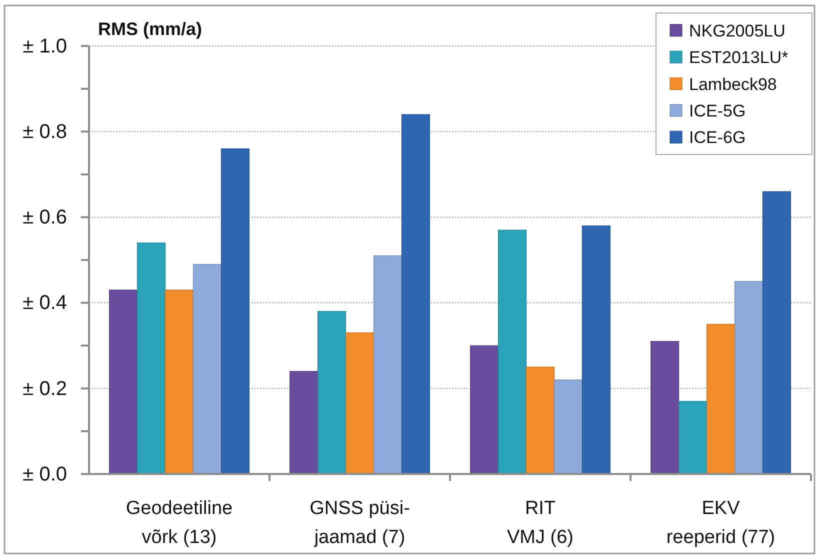  What do you see at coordinates (739, 58) in the screenshot?
I see `legend-label: EST2013LU*` at bounding box center [739, 58].